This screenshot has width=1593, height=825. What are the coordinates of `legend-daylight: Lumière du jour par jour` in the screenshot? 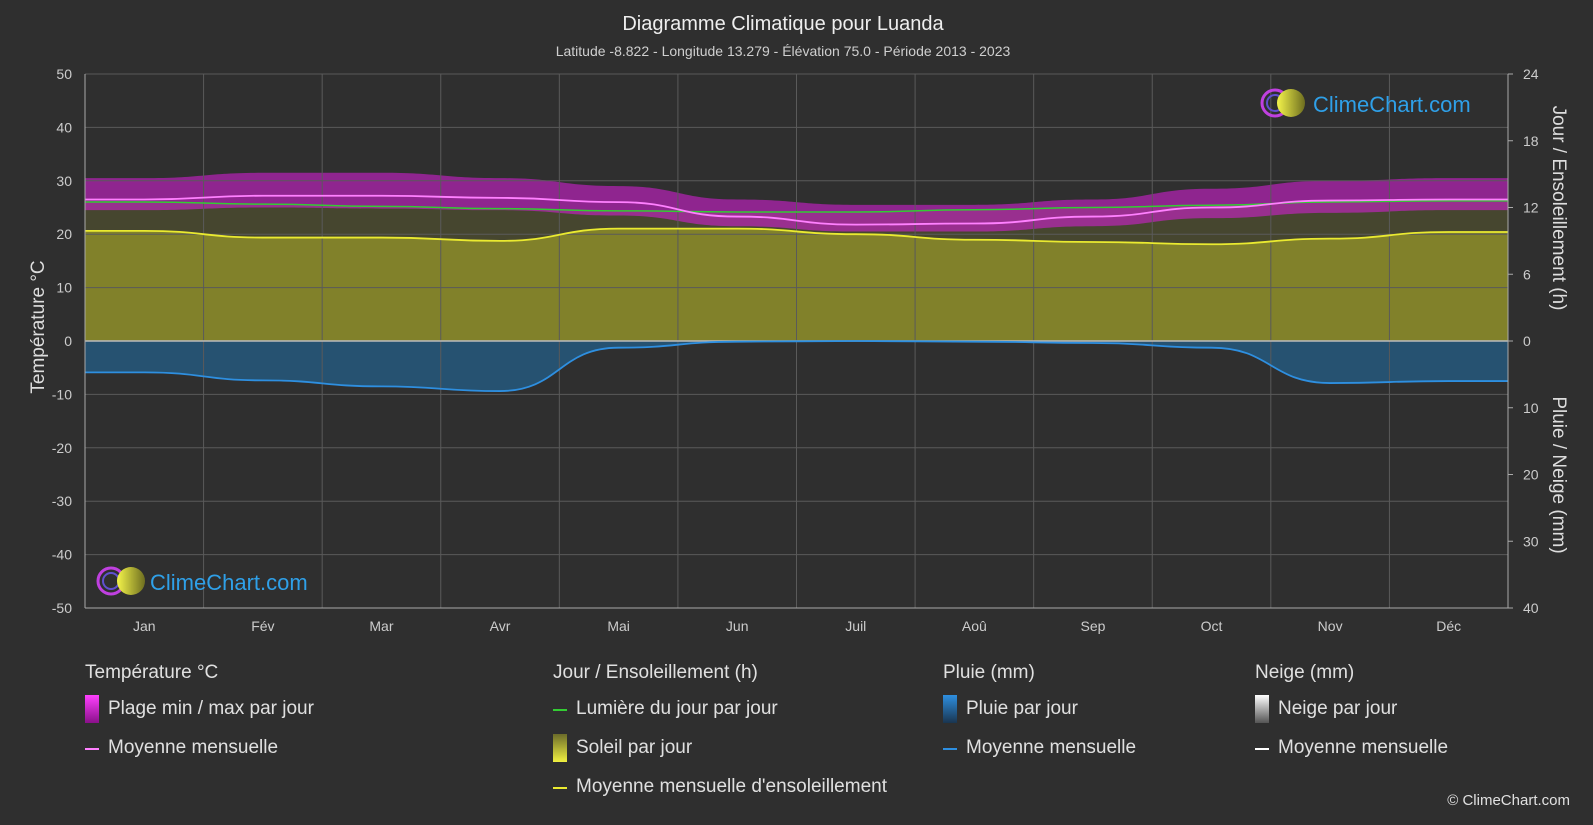 It's located at (720, 717).